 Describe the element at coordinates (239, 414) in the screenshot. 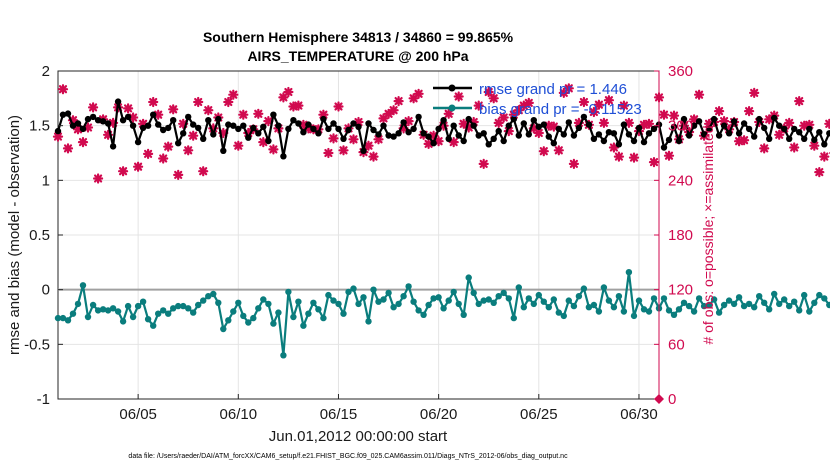

I see `x-tick-label: 06/10` at that location.